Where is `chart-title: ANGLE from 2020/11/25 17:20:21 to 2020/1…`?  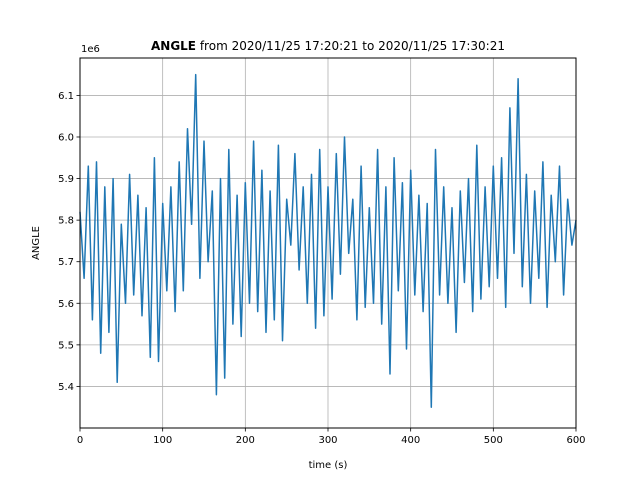
chart-title: ANGLE from 2020/11/25 17:20:21 to 2020/1… is located at coordinates (328, 46).